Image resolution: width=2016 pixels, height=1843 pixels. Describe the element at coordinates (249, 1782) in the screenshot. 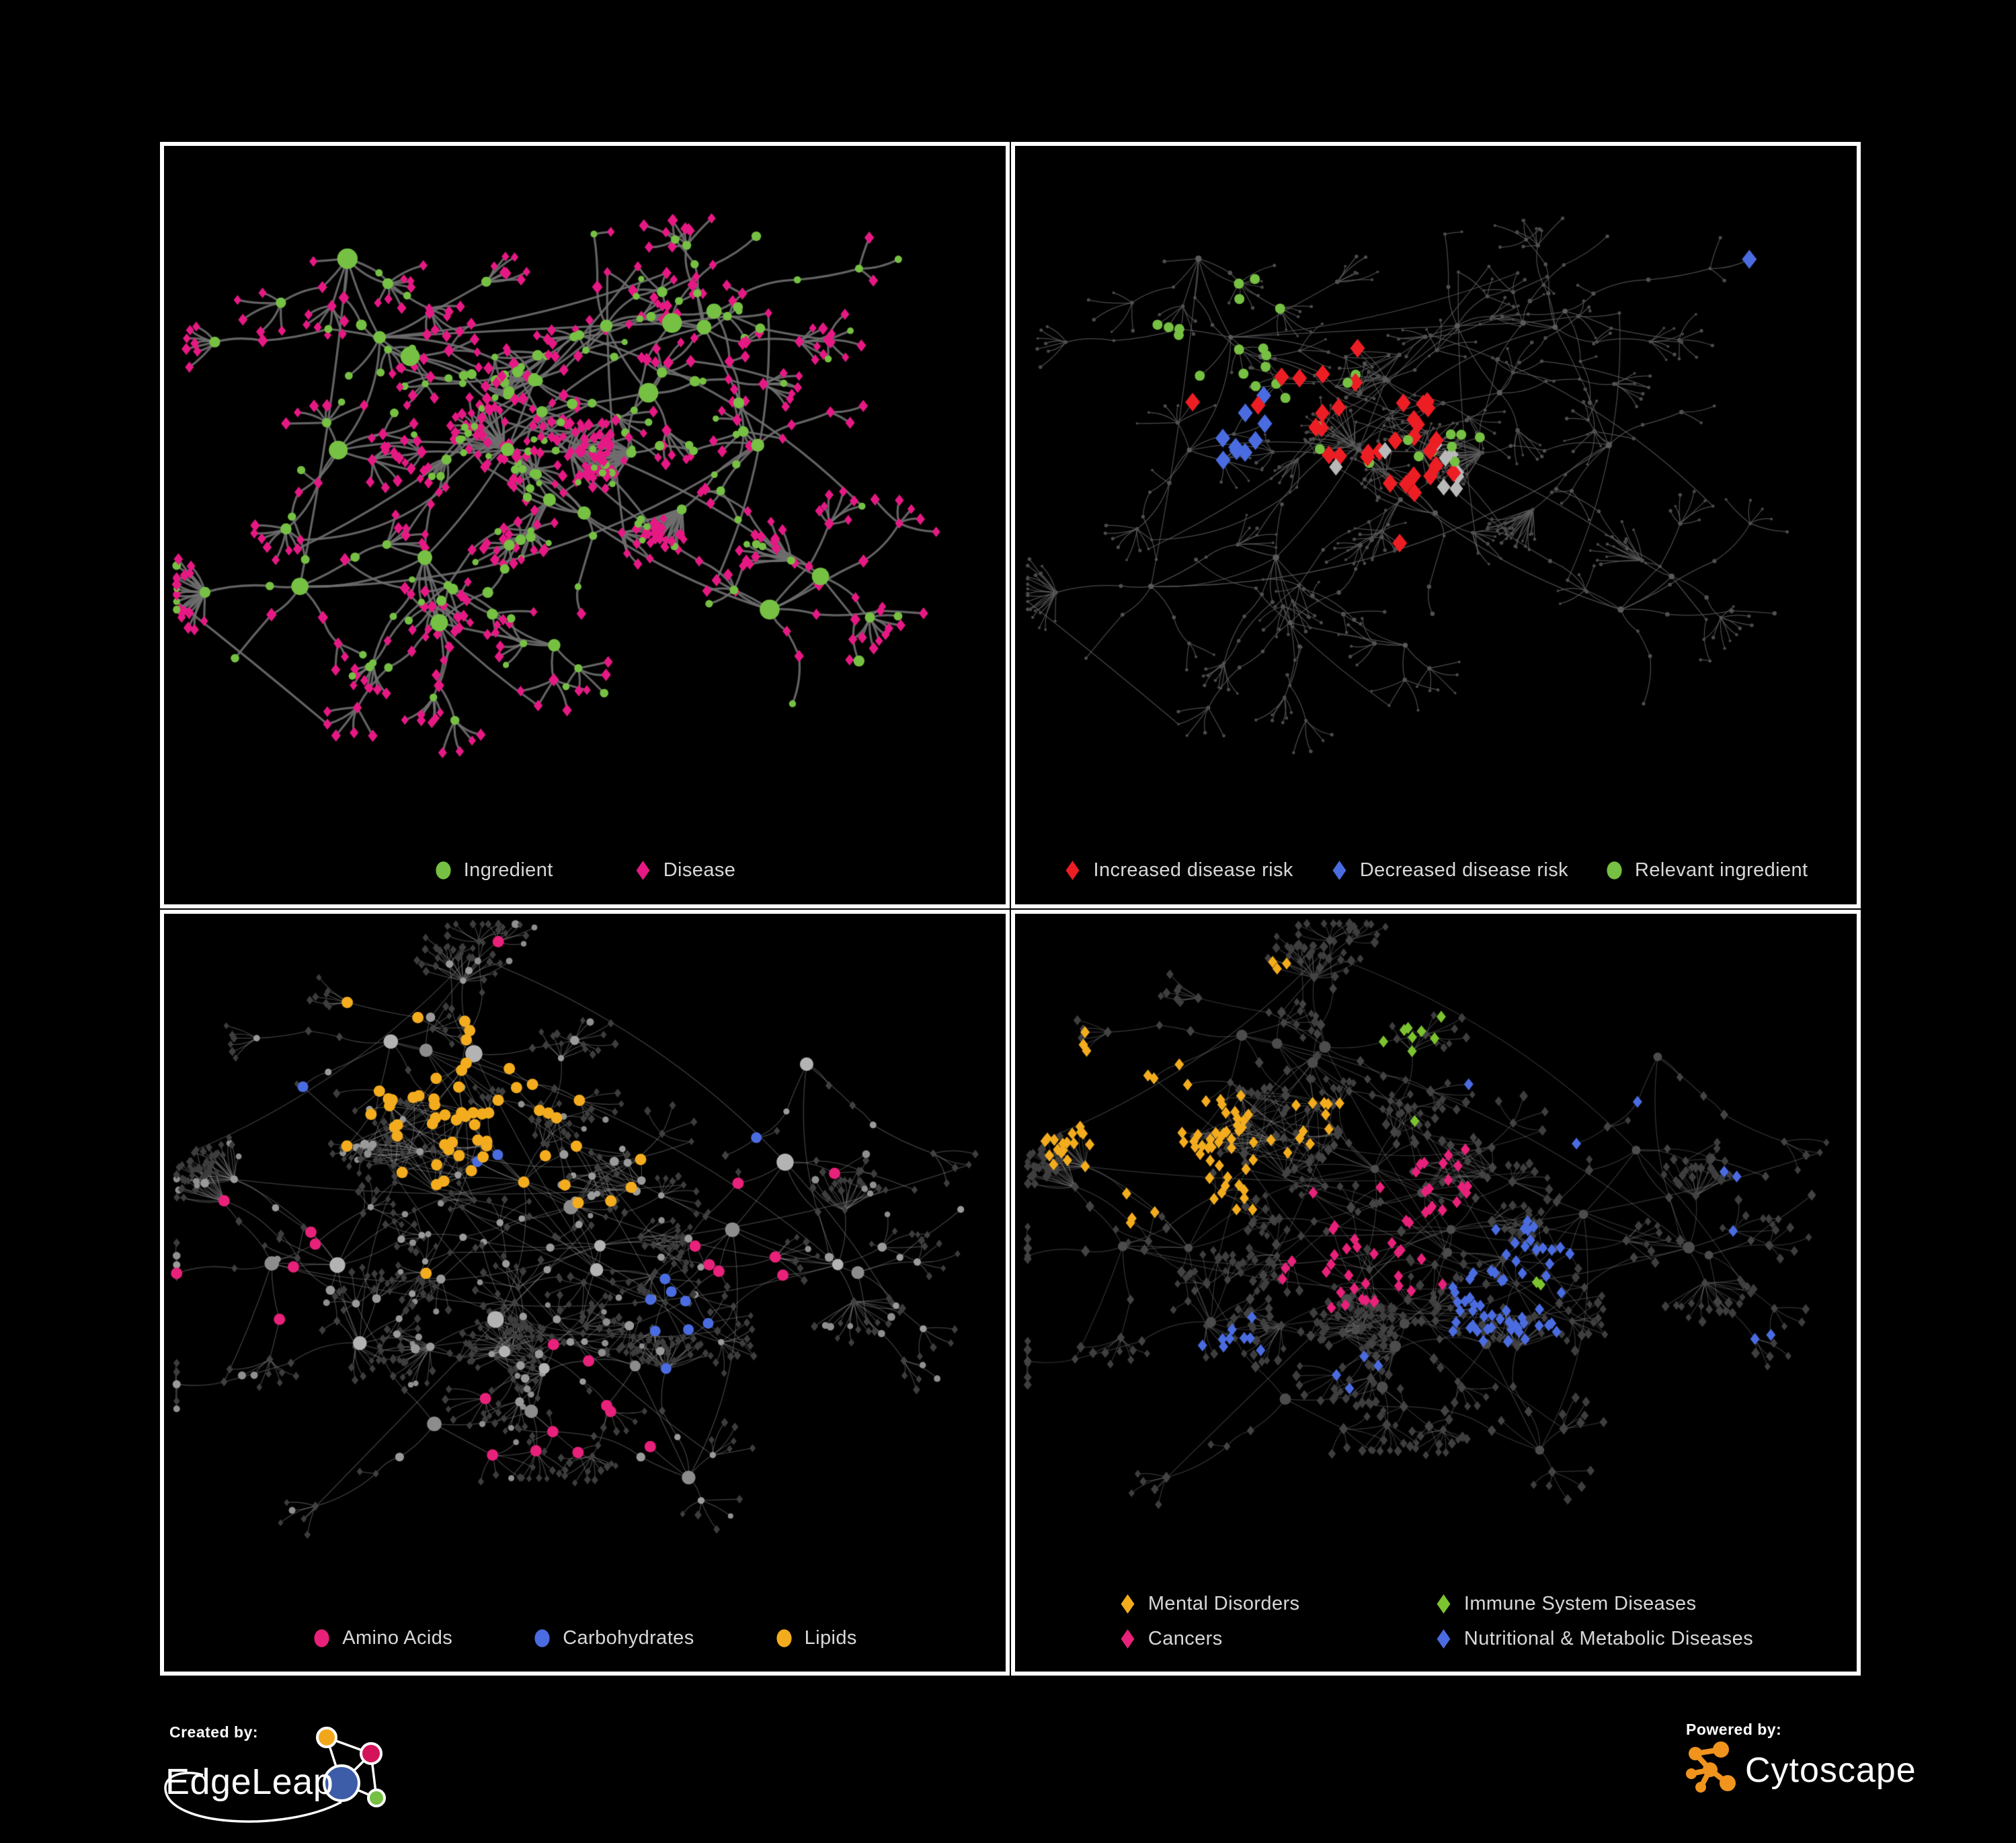

I see `edgeleap-wordmark: EdgeLeap` at that location.